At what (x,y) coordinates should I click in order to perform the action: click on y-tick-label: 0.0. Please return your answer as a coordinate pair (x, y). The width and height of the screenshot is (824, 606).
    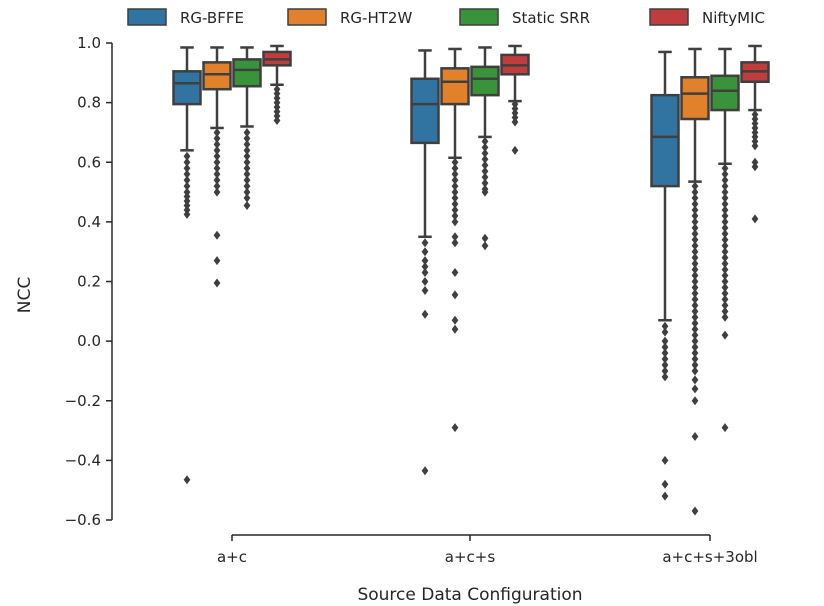
    Looking at the image, I should click on (89, 341).